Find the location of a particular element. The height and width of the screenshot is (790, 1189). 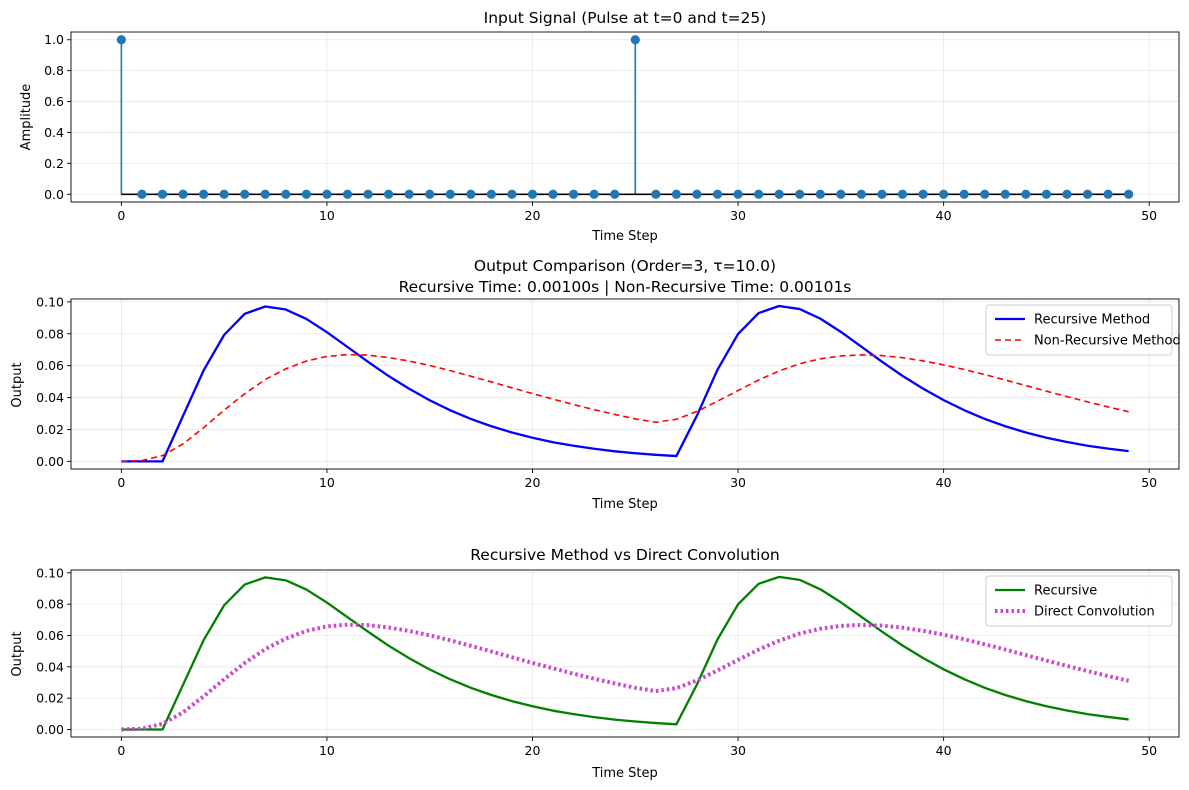

output-comparison-ytick-label: 0.04 is located at coordinates (50, 397).